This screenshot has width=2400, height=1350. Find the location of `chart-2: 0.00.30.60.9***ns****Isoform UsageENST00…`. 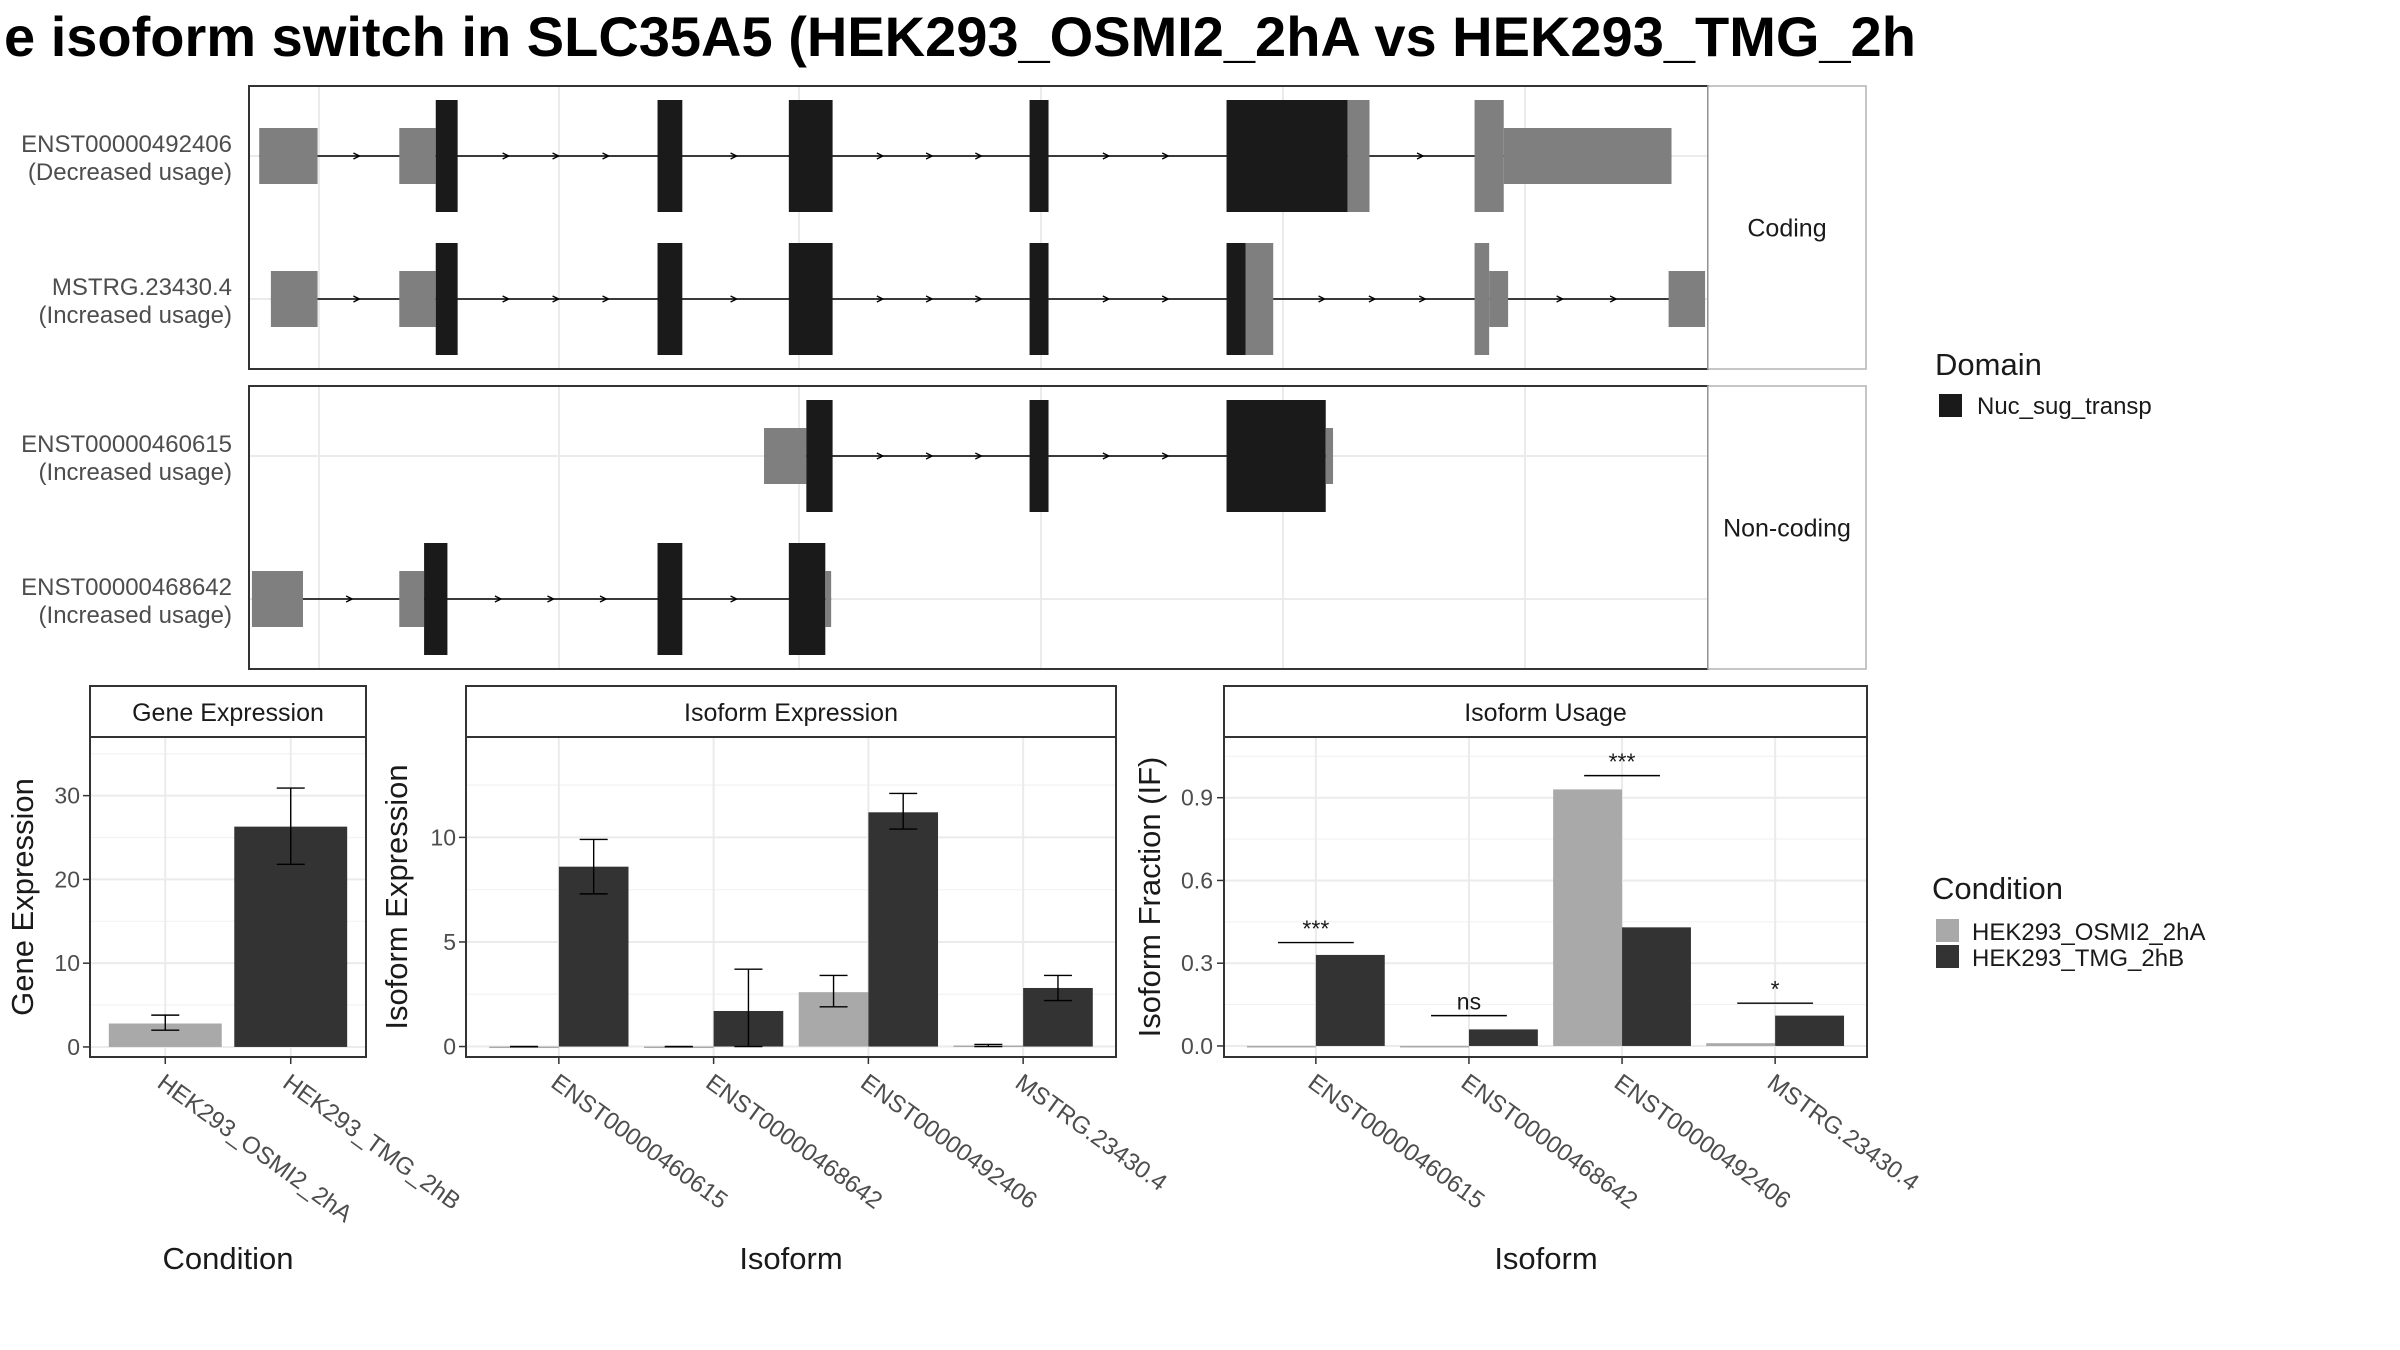

chart-2: 0.00.30.60.9***ns****Isoform UsageENST00… is located at coordinates (1528, 980).